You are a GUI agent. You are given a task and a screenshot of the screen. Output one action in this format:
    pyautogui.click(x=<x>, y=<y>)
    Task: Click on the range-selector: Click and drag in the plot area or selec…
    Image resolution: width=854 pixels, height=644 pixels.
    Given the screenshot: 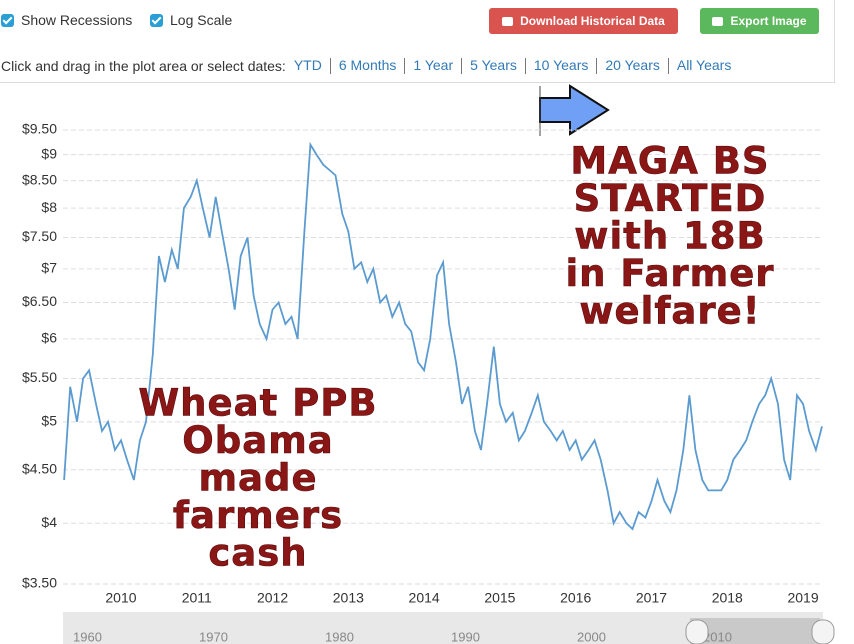 What is the action you would take?
    pyautogui.click(x=370, y=66)
    